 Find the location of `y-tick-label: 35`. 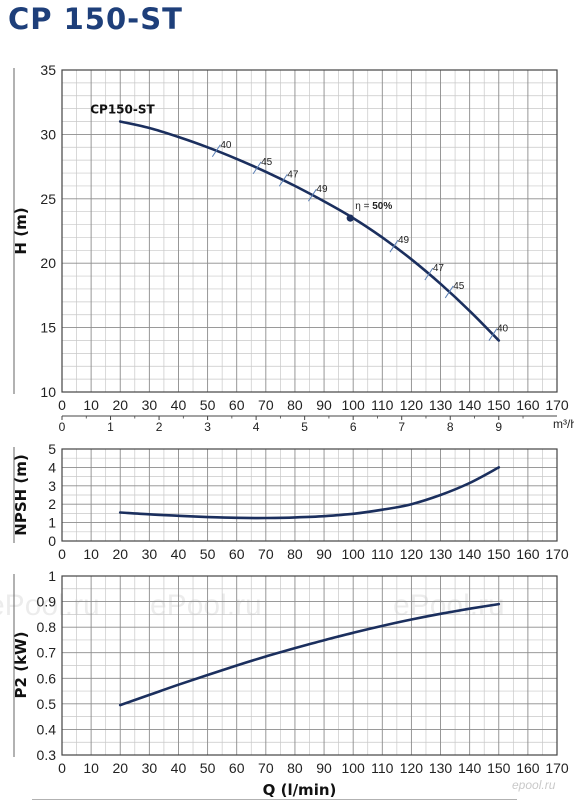

y-tick-label: 35 is located at coordinates (48, 70).